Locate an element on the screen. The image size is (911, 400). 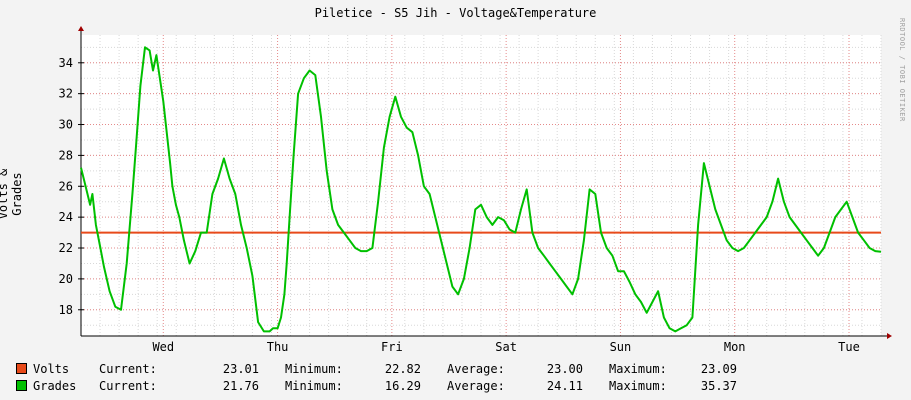
legend-current-value: 23.01 is located at coordinates (240, 368).